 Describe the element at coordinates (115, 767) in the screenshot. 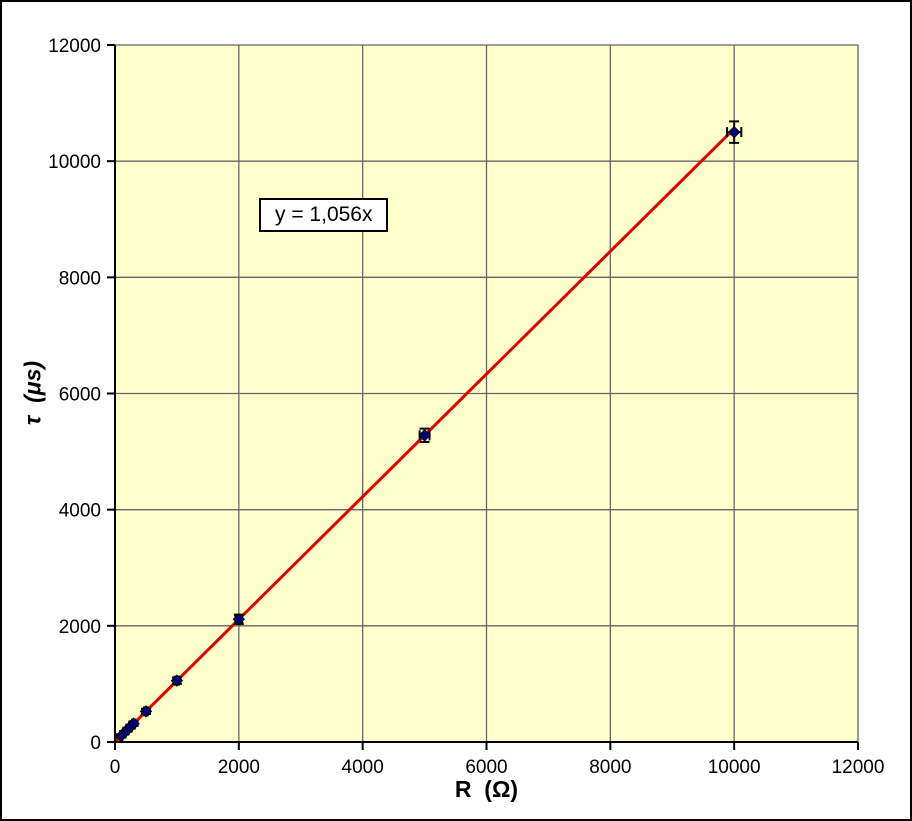

I see `x-tick-label: 0` at that location.